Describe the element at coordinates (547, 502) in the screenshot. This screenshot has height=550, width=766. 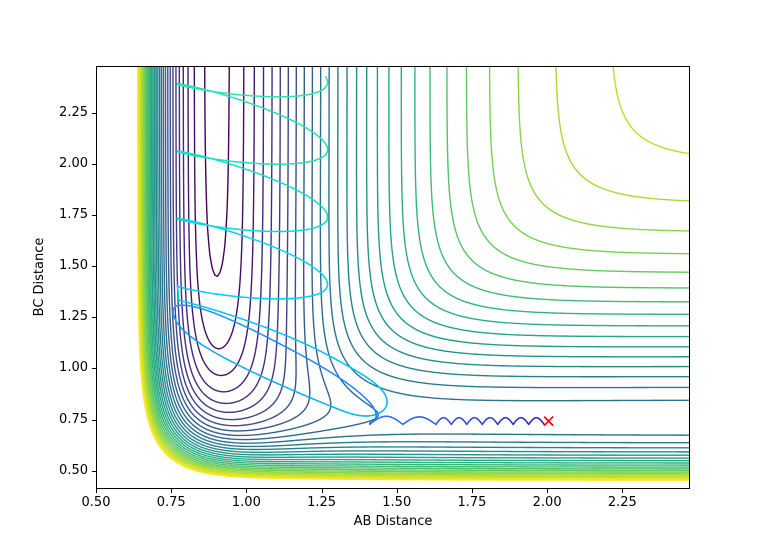
I see `x-tick-label: 2.00` at that location.